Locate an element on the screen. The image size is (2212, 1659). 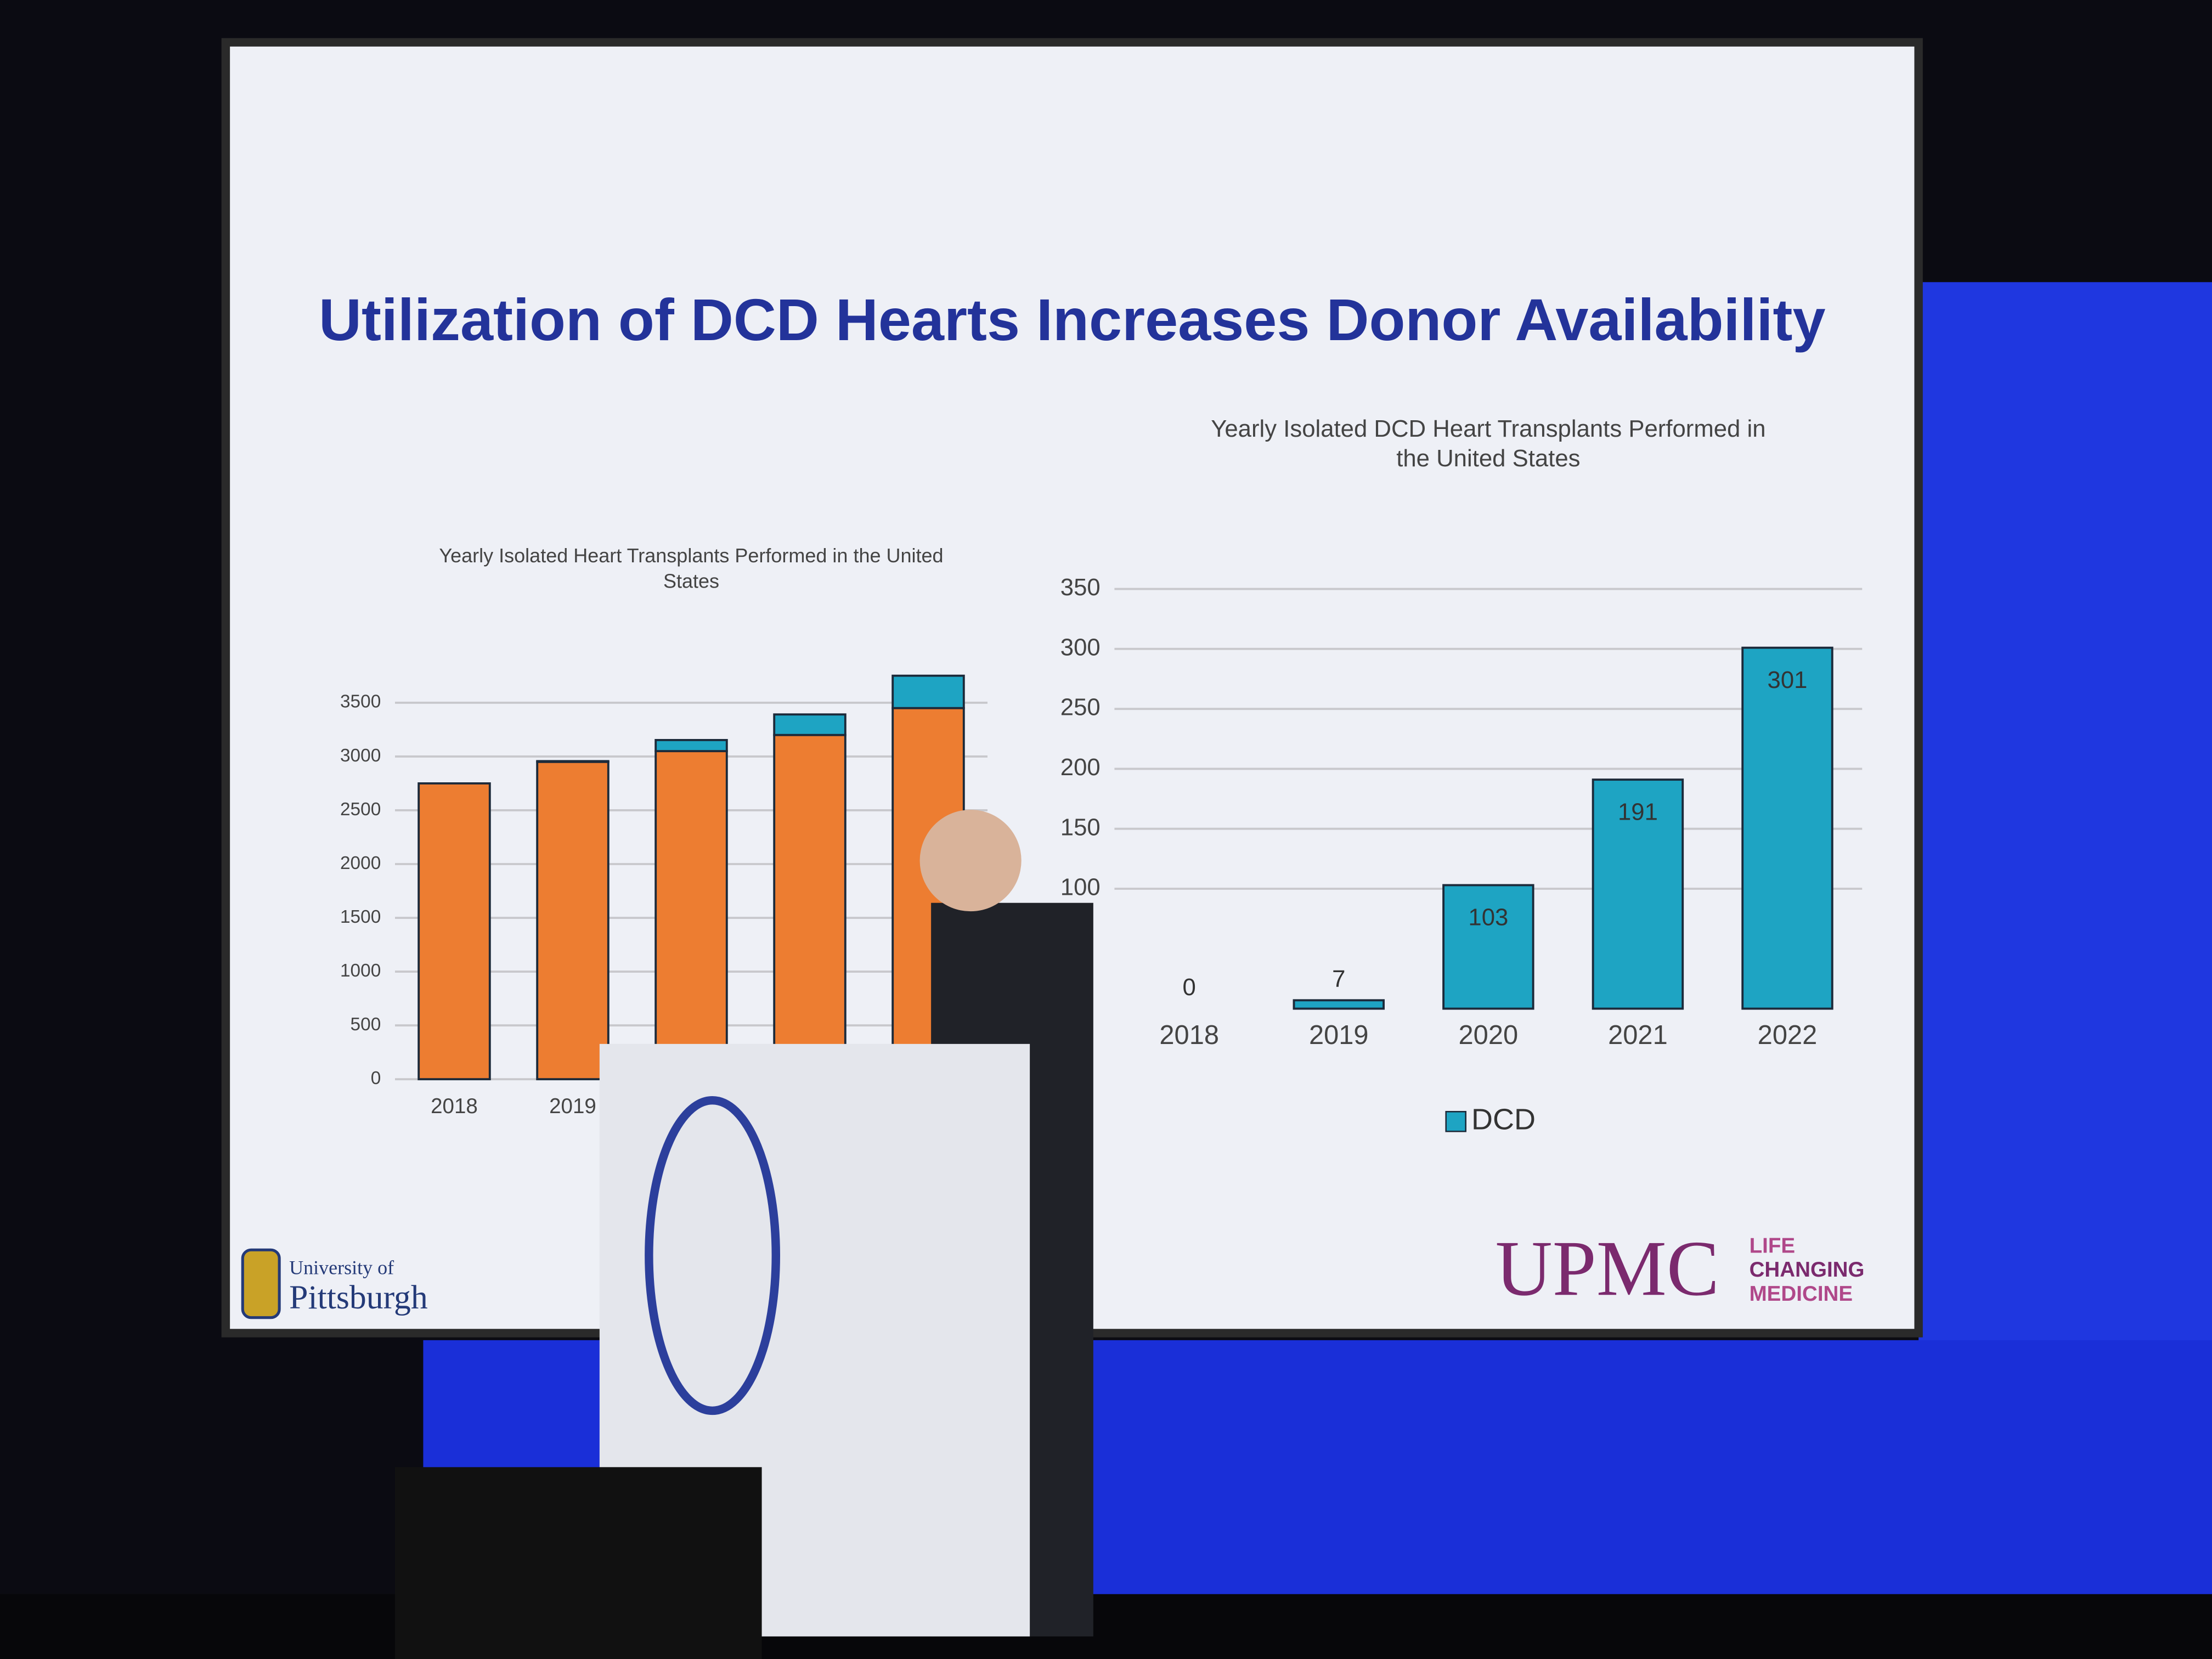
data-label: 7 is located at coordinates (1338, 979).